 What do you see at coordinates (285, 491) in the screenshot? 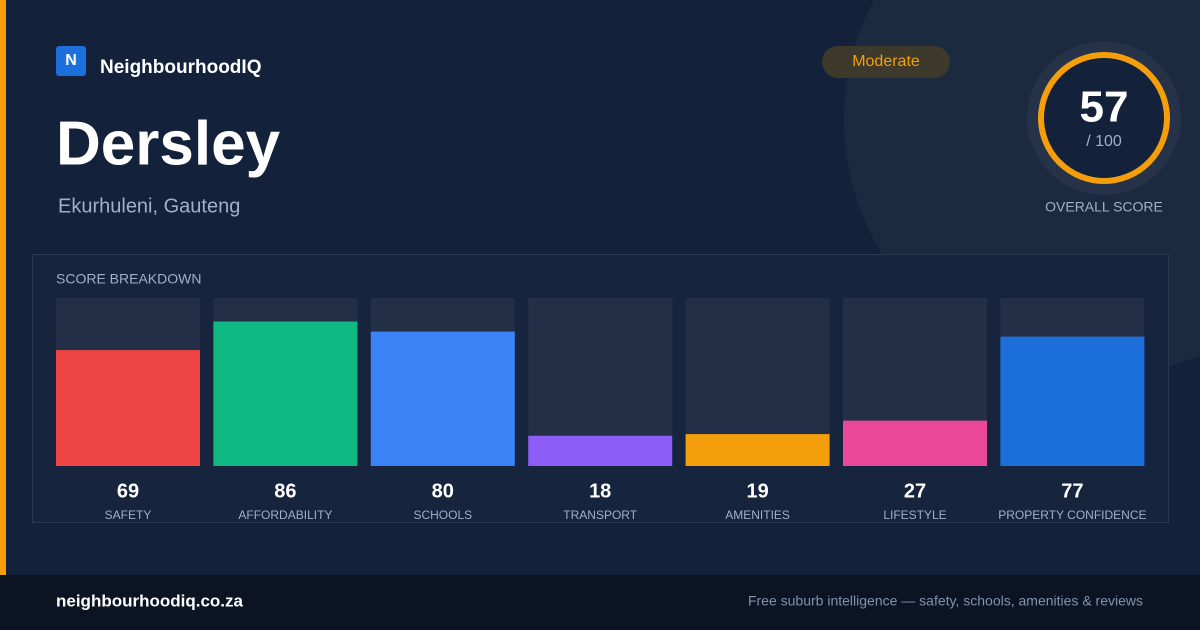
I see `value-label: 86` at bounding box center [285, 491].